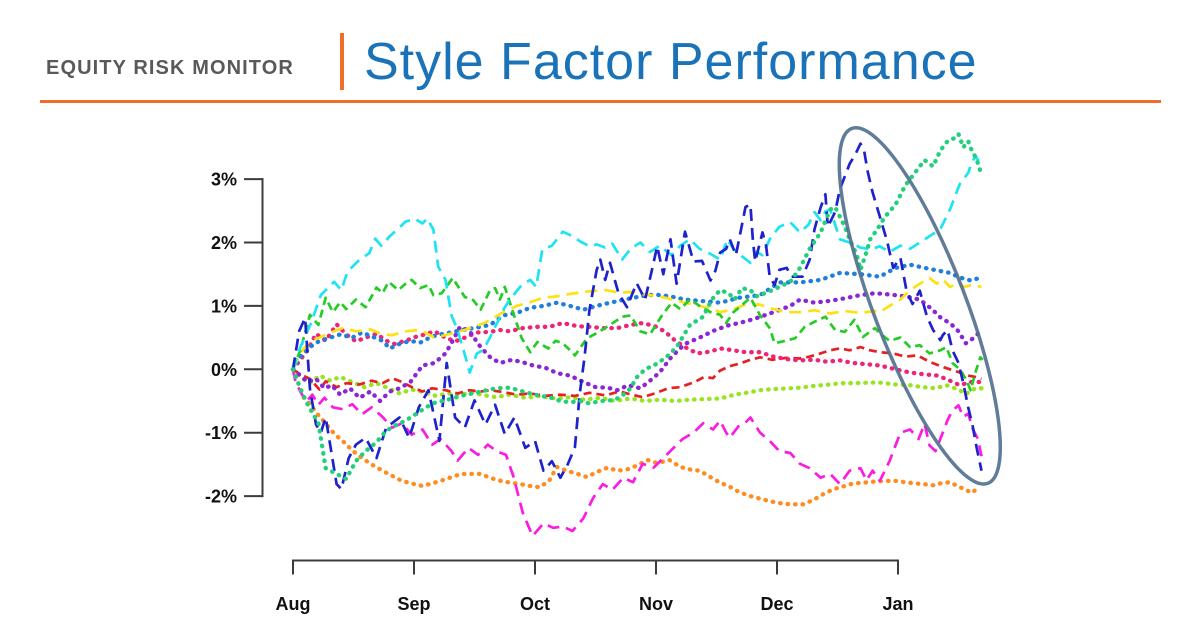  Describe the element at coordinates (224, 180) in the screenshot. I see `y-axis-tick-label: 3%` at that location.